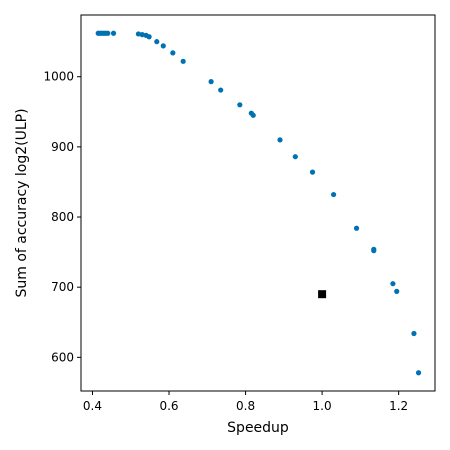  I want to click on x-tick-label: 0.6, so click(168, 406).